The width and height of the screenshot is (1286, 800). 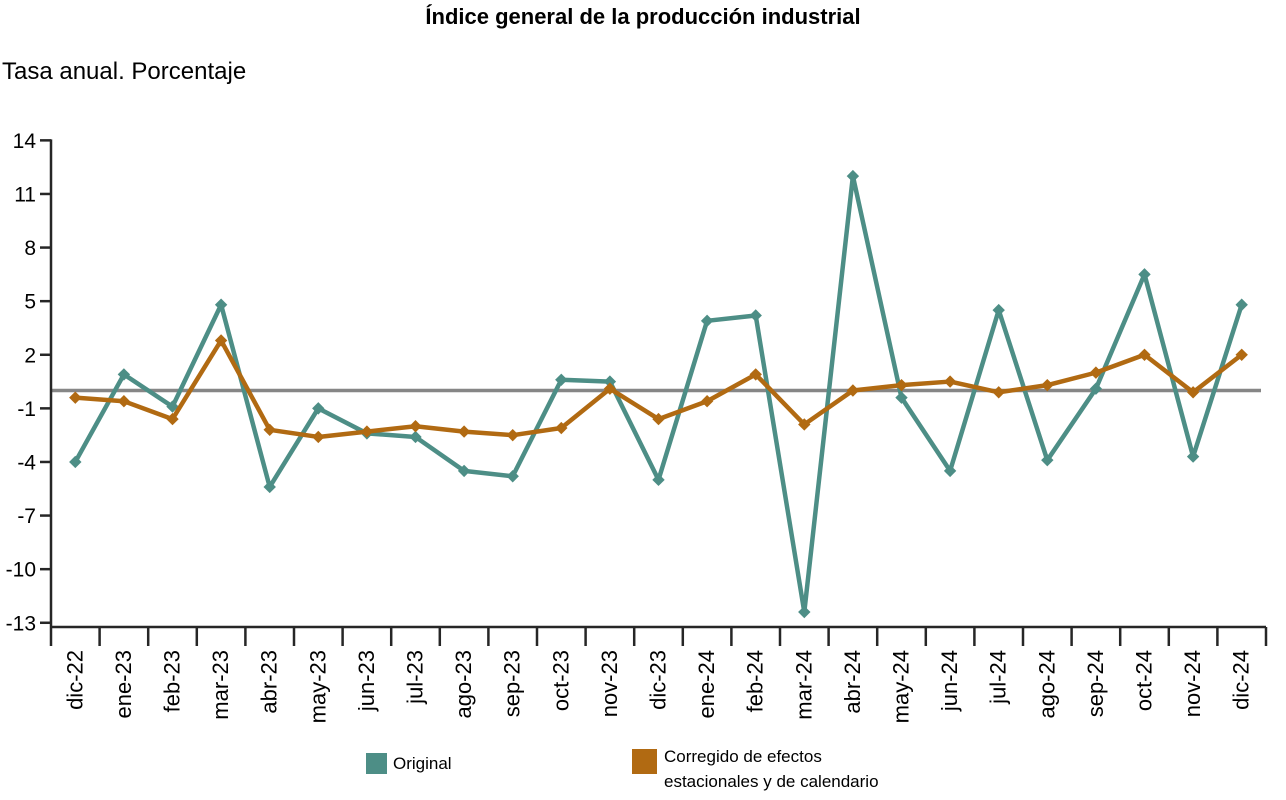 What do you see at coordinates (172, 681) in the screenshot?
I see `x-axis-label: feb-23` at bounding box center [172, 681].